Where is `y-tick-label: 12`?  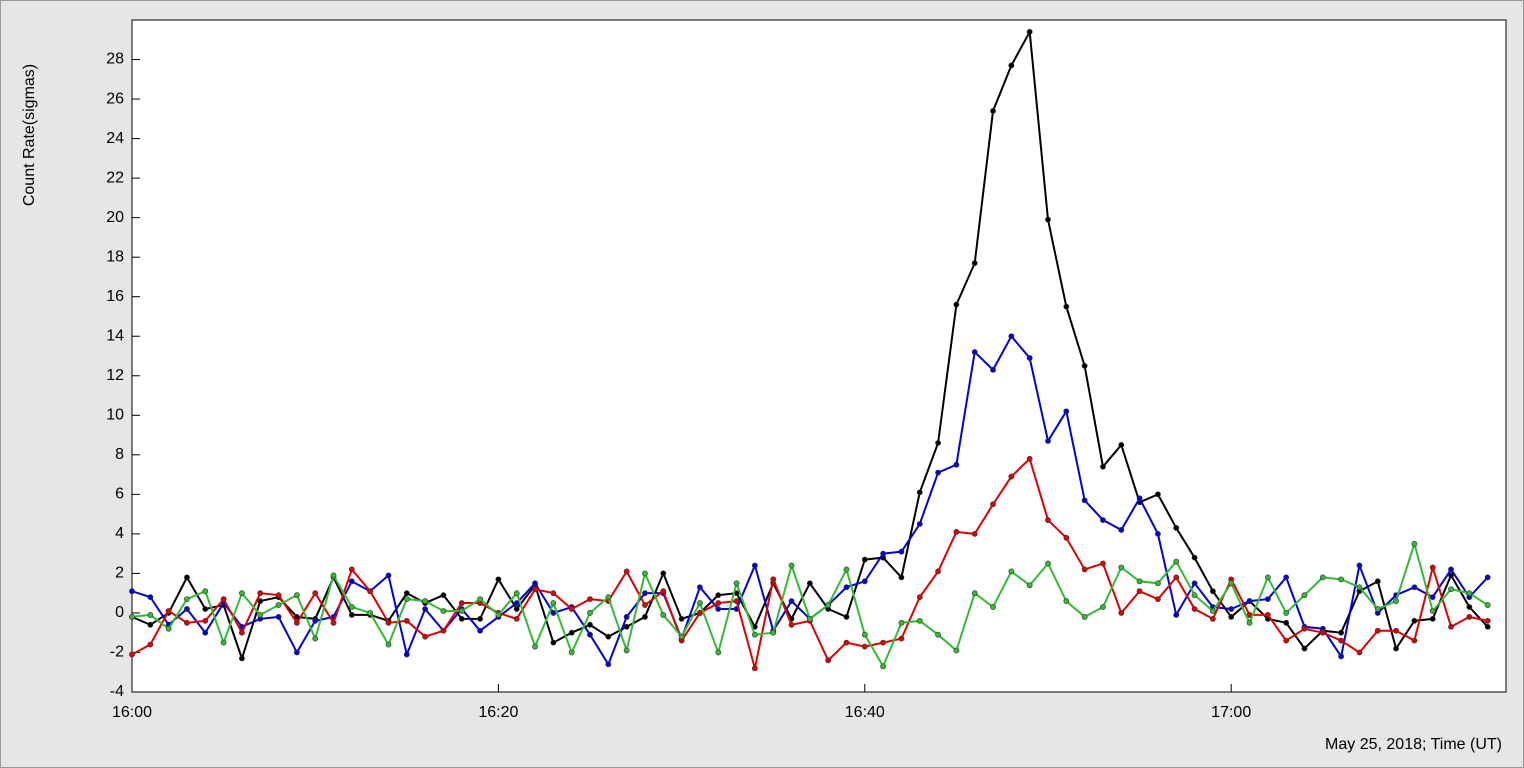
y-tick-label: 12 is located at coordinates (115, 375).